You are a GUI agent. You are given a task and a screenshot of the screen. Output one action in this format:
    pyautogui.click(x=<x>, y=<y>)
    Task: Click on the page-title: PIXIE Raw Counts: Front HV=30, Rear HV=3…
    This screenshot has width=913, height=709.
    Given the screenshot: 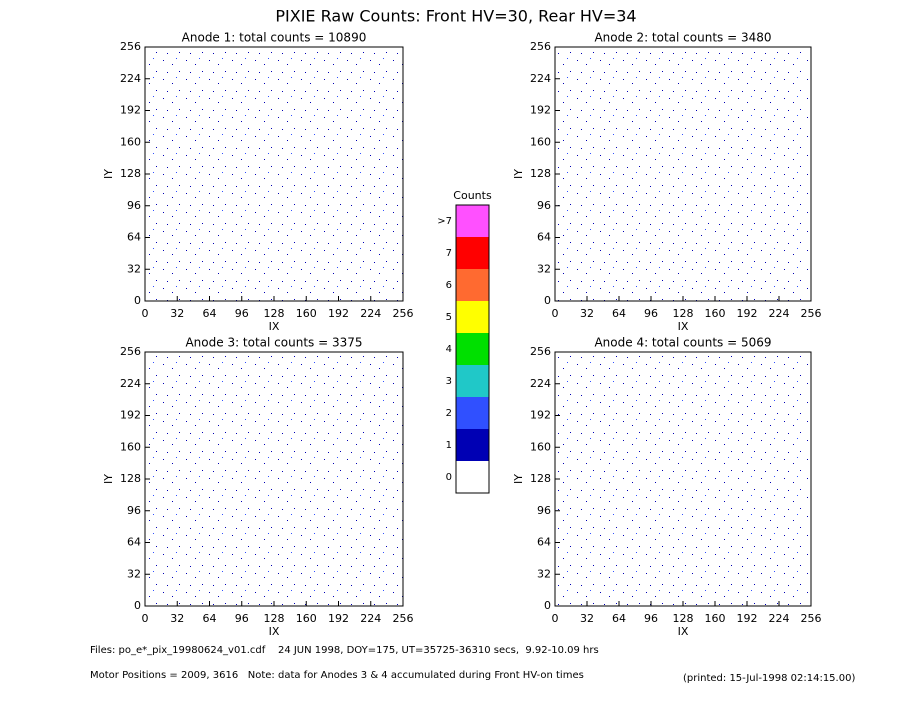 What is the action you would take?
    pyautogui.click(x=455, y=16)
    